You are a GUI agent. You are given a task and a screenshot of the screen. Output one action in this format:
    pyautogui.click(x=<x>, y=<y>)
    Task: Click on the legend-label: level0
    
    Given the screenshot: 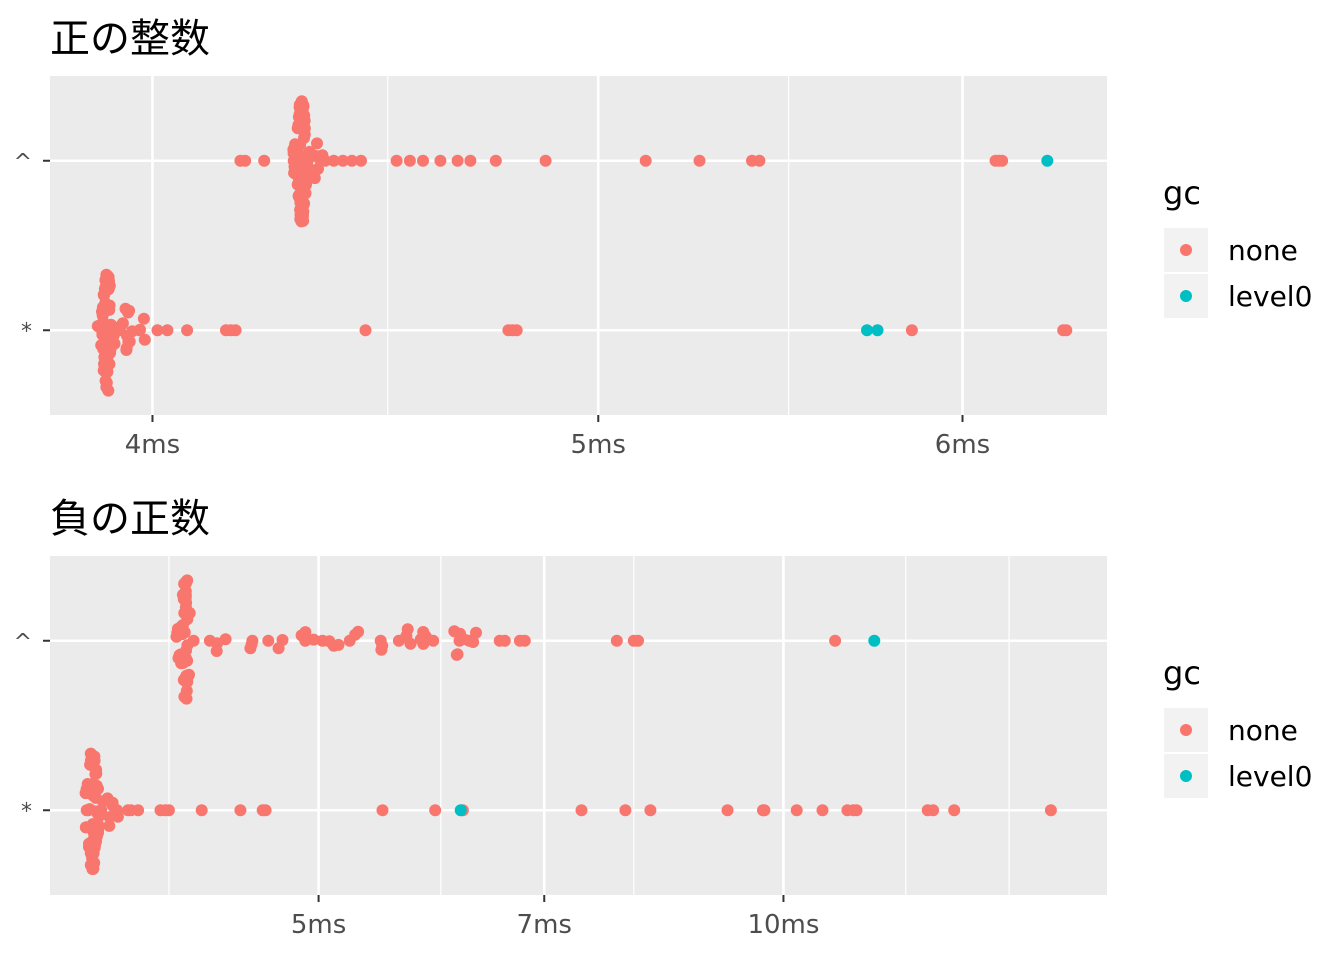 What is the action you would take?
    pyautogui.click(x=1270, y=776)
    